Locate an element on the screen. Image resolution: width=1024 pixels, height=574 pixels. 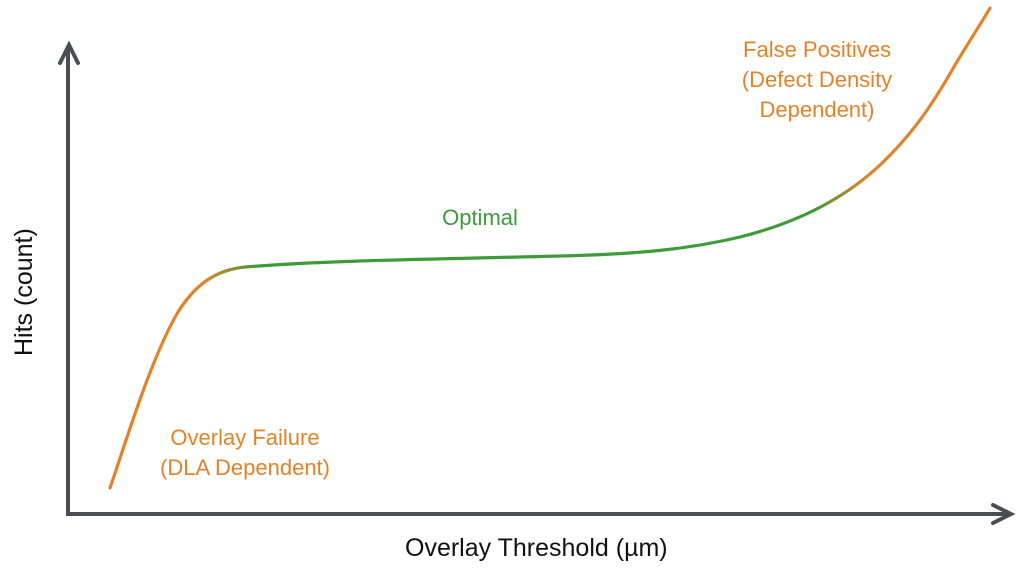
x-axis is located at coordinates (541, 514).